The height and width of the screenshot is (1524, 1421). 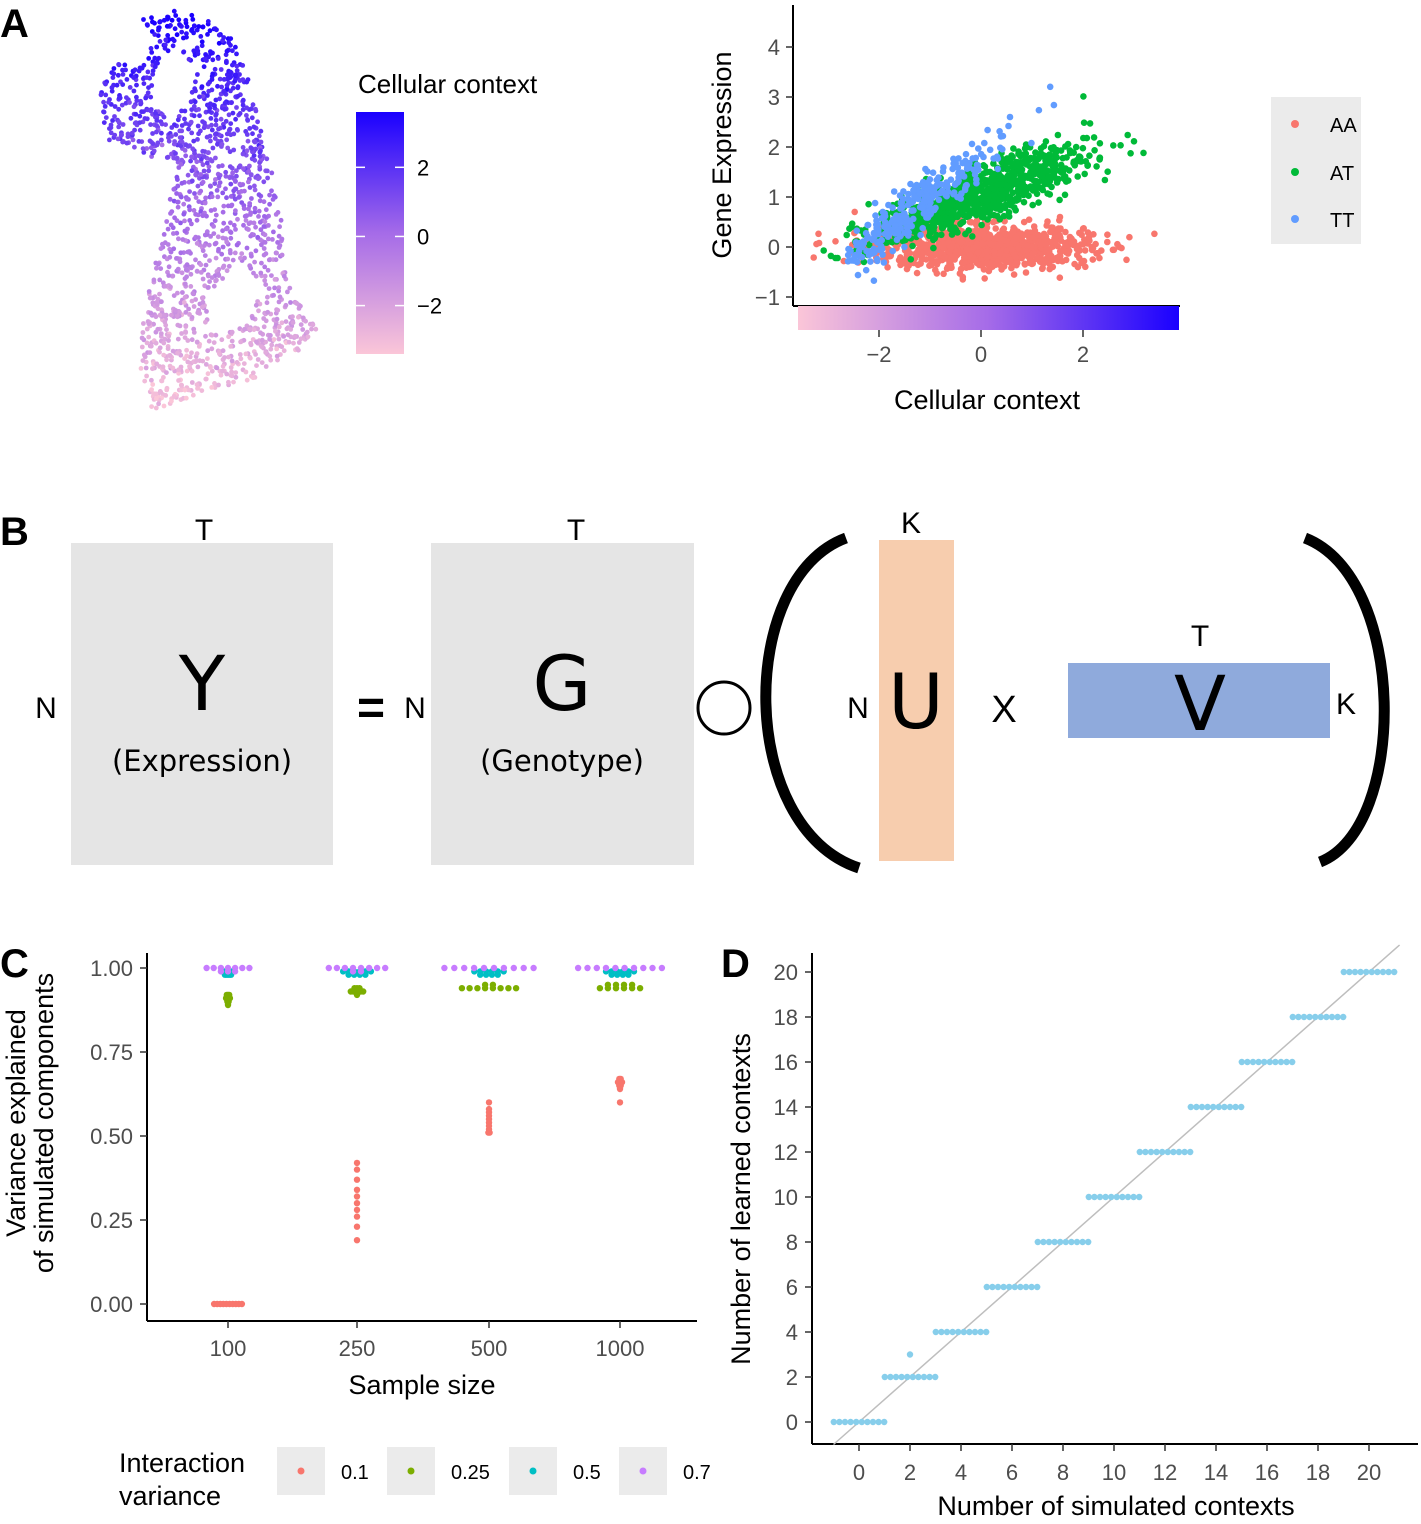 I want to click on chart-d-y-axis-title: Number of learned contexts, so click(x=741, y=1199).